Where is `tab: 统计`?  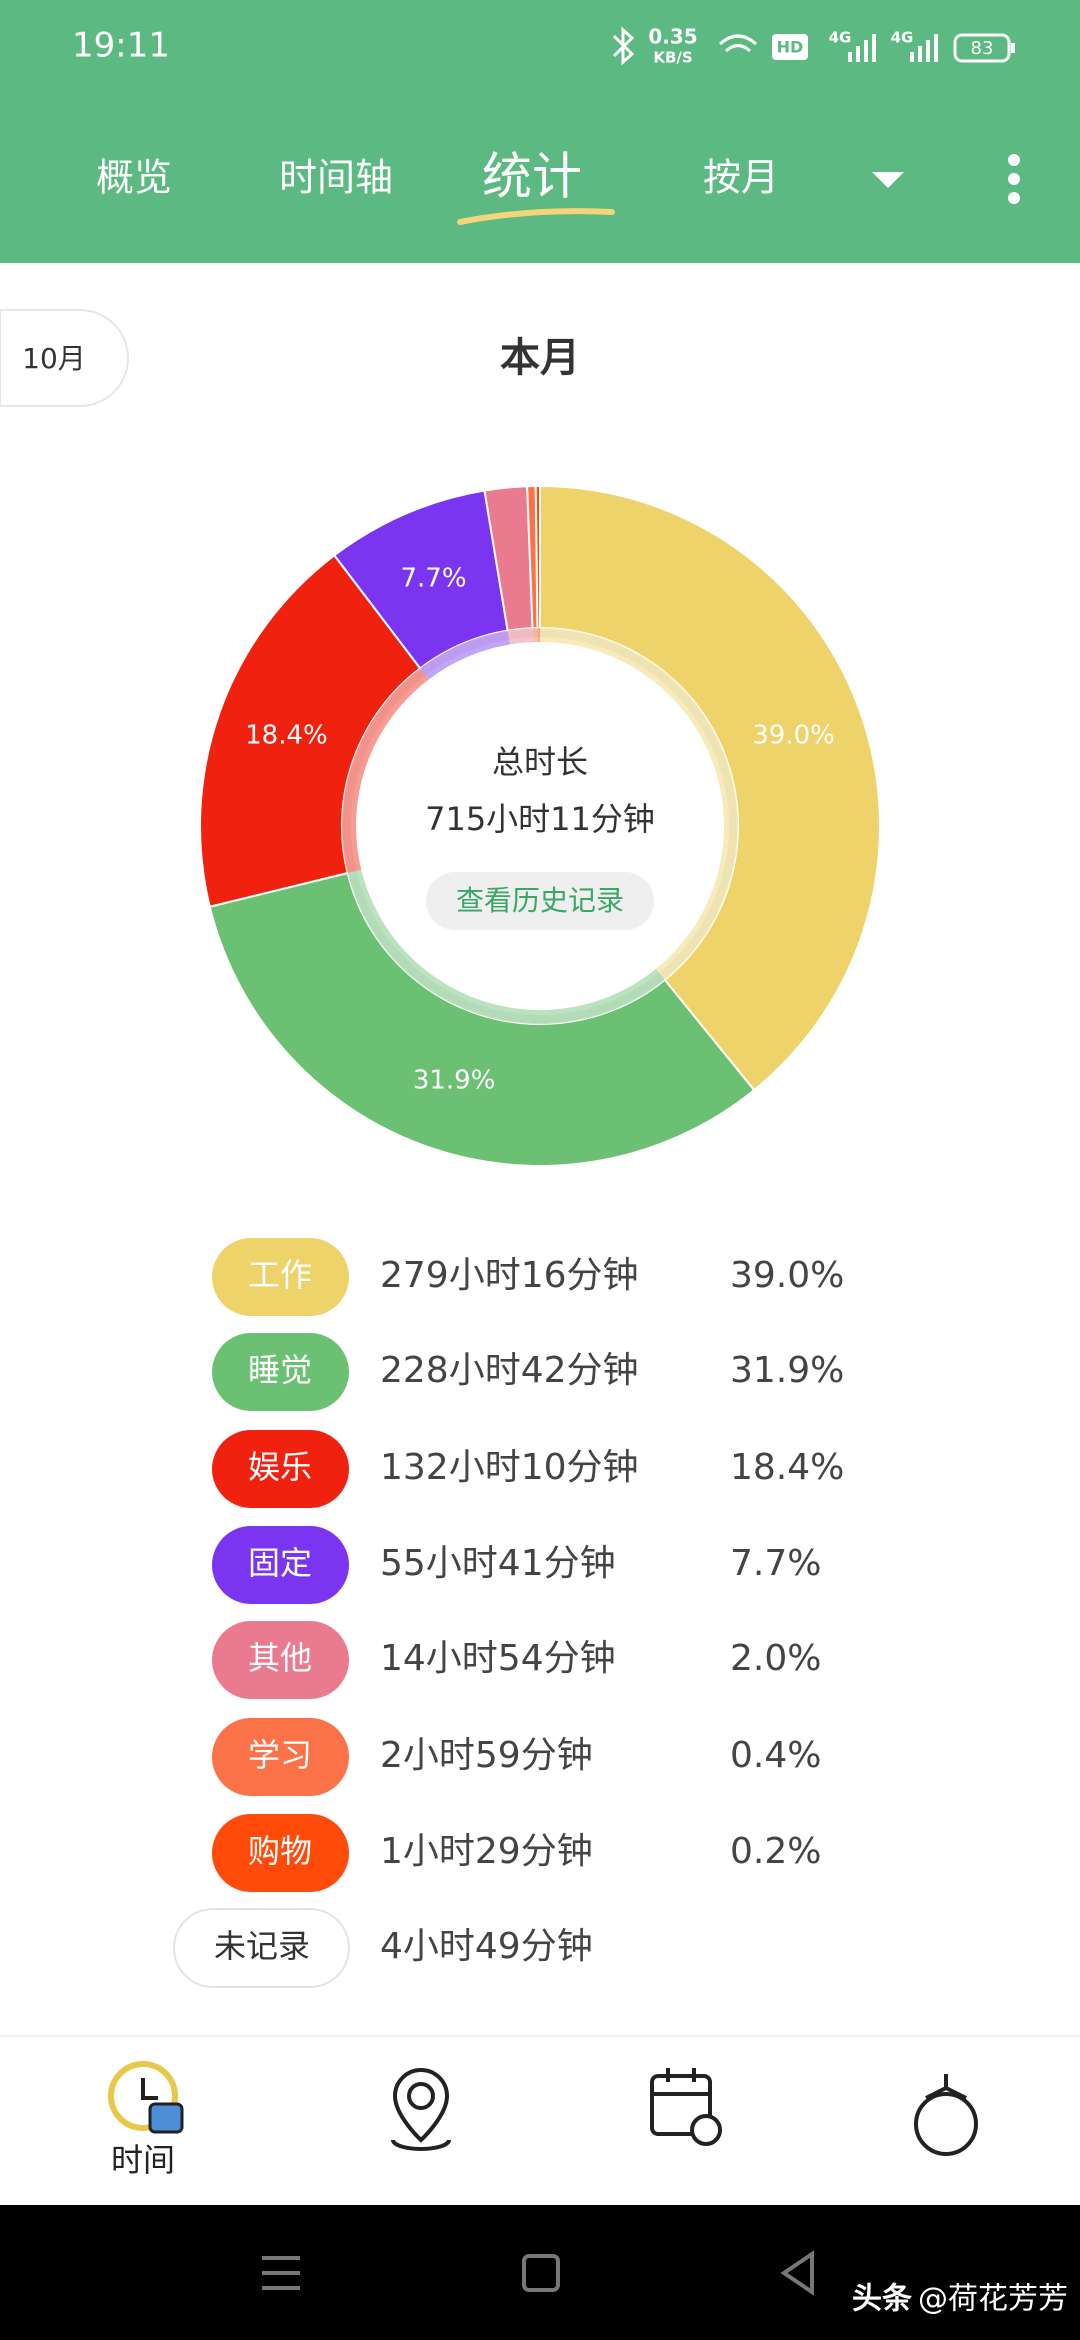
tab: 统计 is located at coordinates (532, 177).